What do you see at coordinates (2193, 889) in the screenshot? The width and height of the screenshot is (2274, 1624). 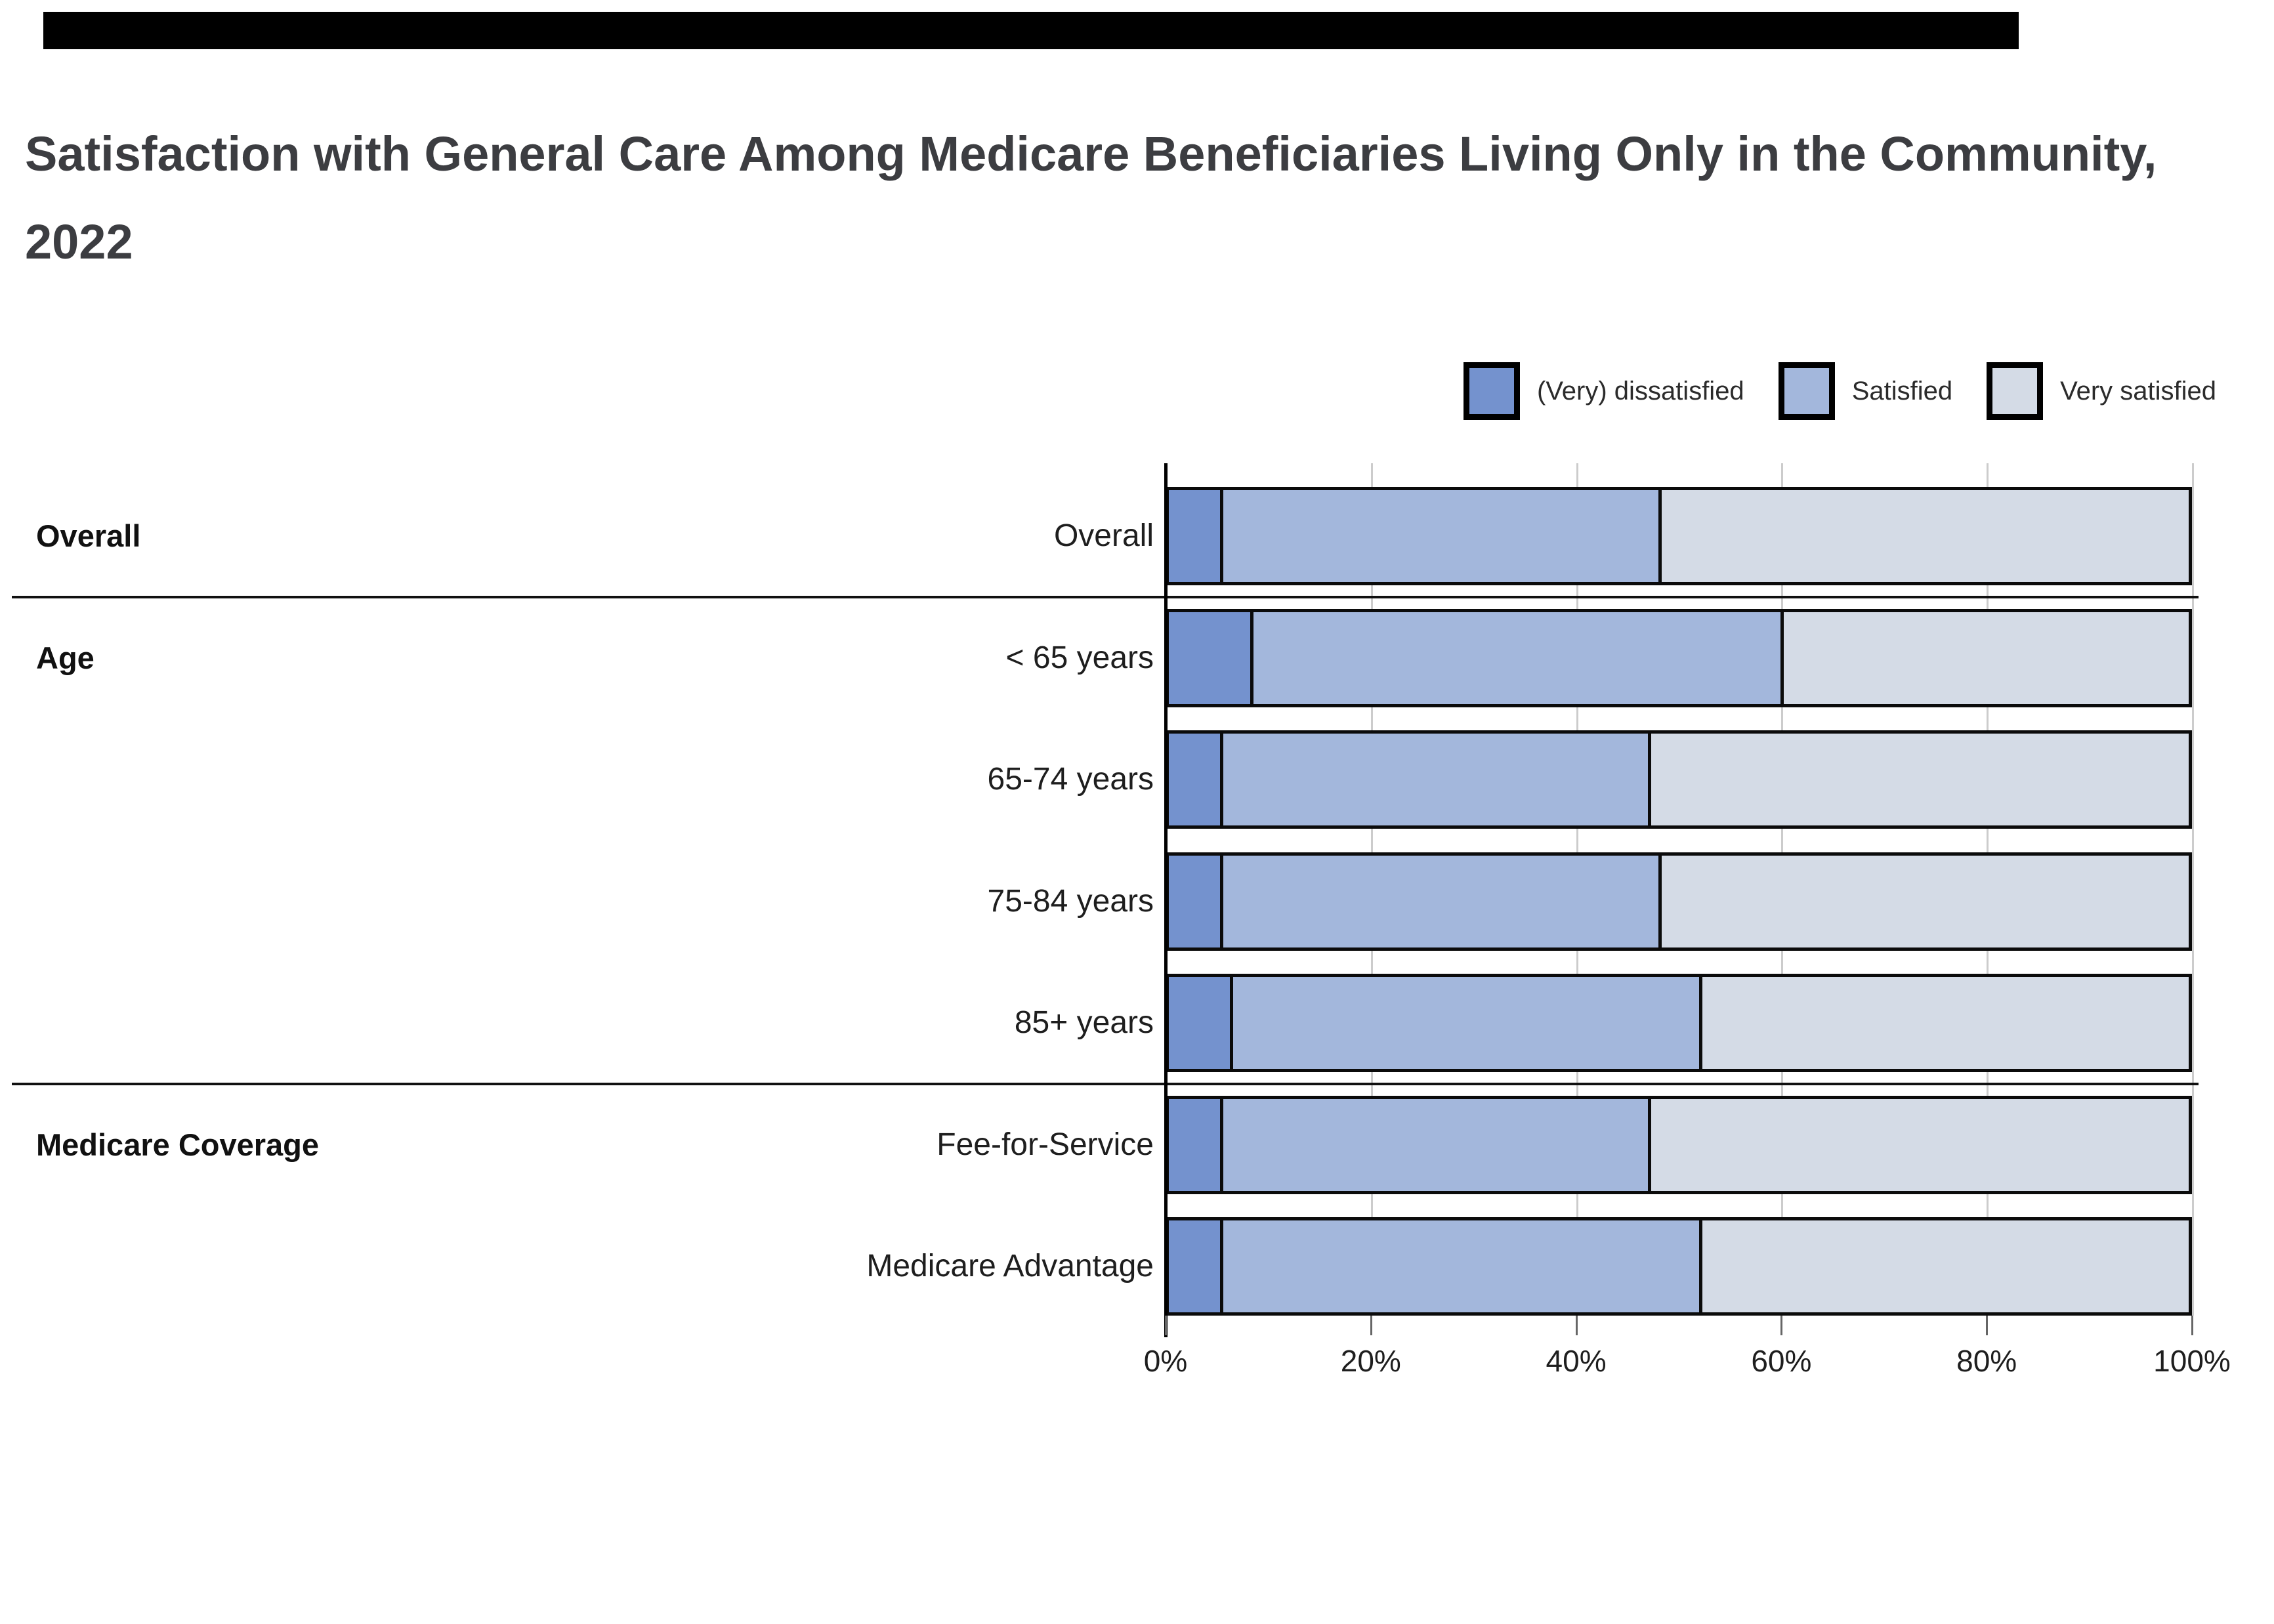 I see `gridline` at bounding box center [2193, 889].